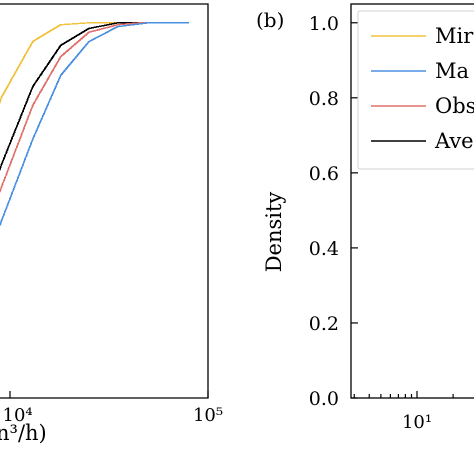 Image resolution: width=474 pixels, height=474 pixels. I want to click on panel-b-label: (b), so click(270, 20).